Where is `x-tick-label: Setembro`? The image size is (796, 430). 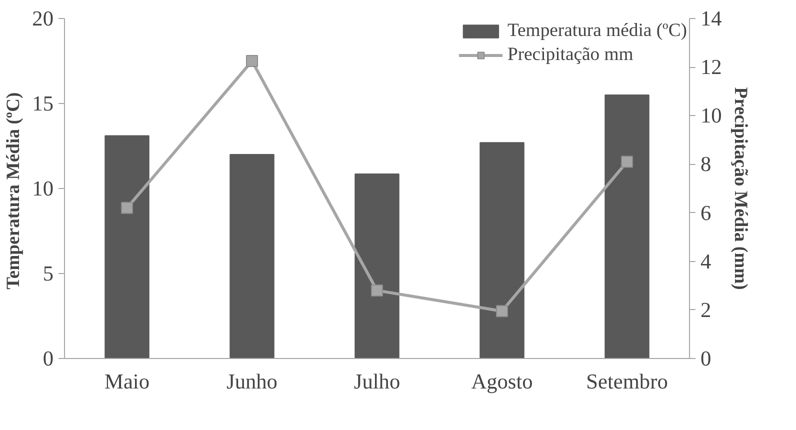 x-tick-label: Setembro is located at coordinates (627, 382).